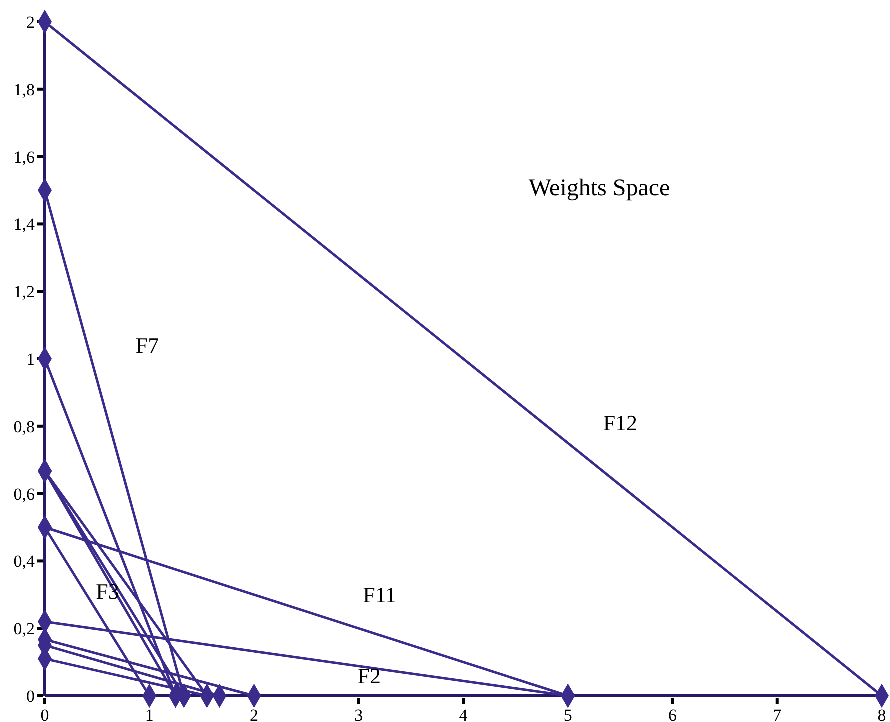  I want to click on y-tick-label: 0,8, so click(24, 426).